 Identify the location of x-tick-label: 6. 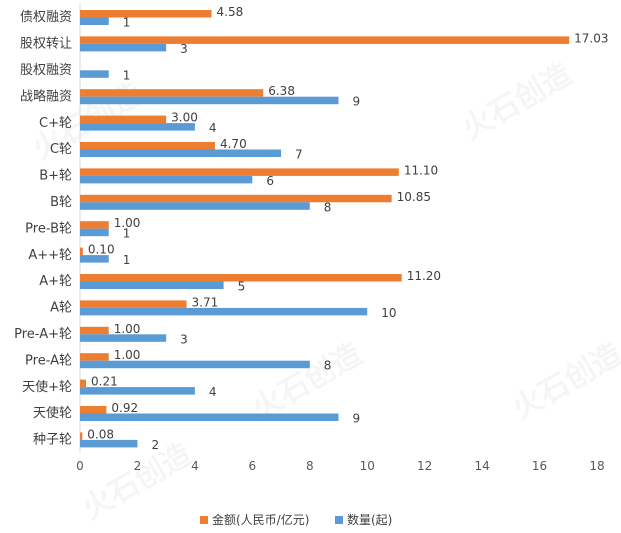
(253, 466).